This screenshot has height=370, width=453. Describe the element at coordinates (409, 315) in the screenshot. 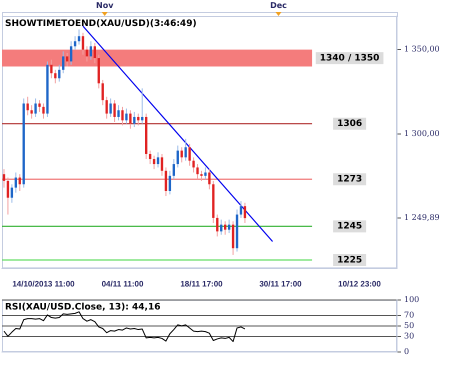

I see `y-tick-label: 70` at that location.